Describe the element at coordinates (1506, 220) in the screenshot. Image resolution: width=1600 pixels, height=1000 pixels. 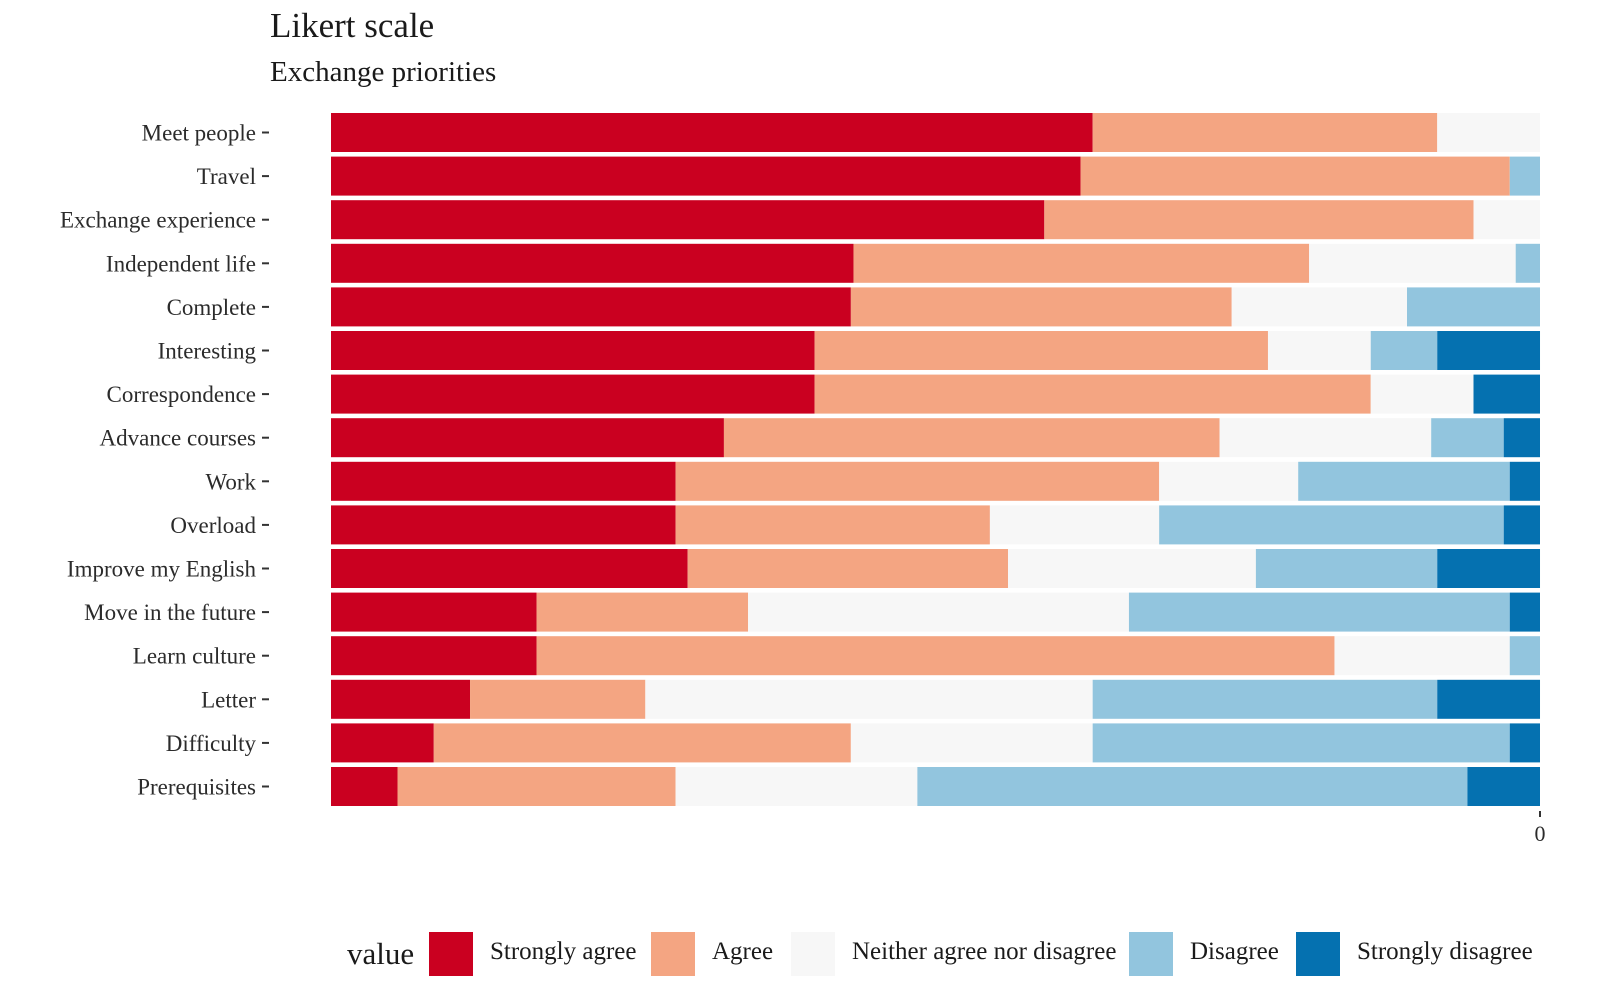
I see `bar-exchange-experience-neither-agree-nor-disagree` at that location.